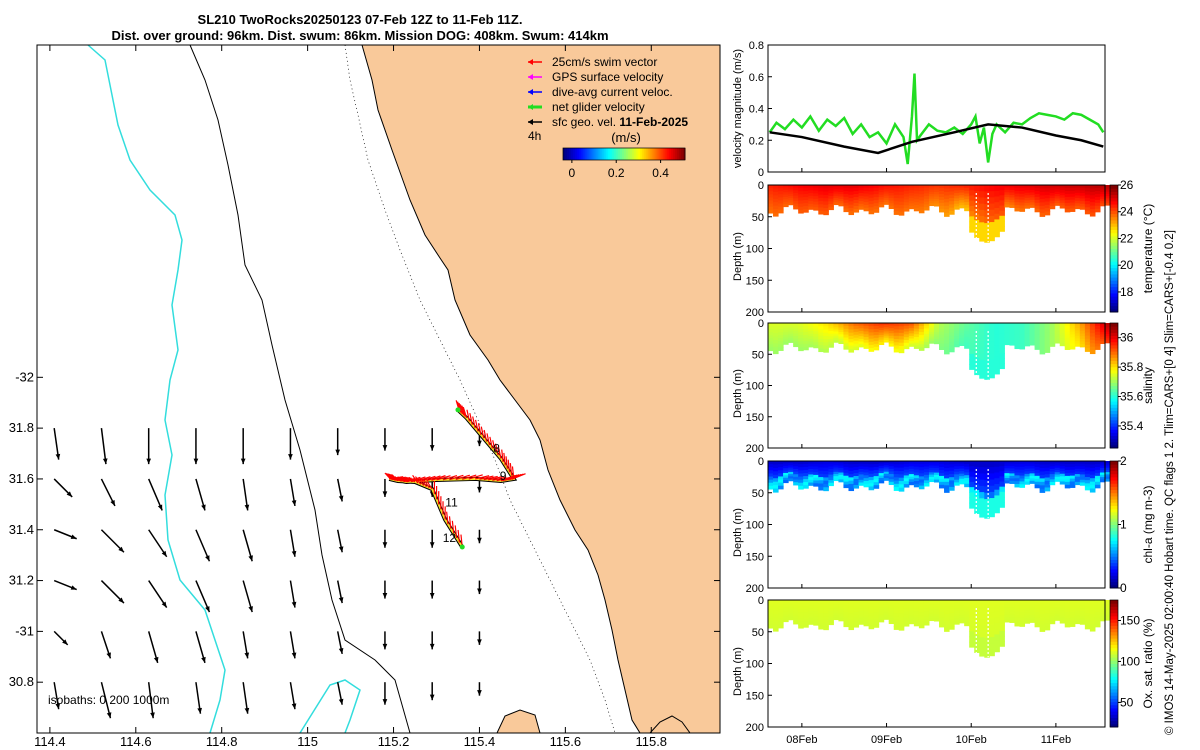 The width and height of the screenshot is (1200, 750). Describe the element at coordinates (330, 706) in the screenshot. I see `isobath-1000m` at that location.